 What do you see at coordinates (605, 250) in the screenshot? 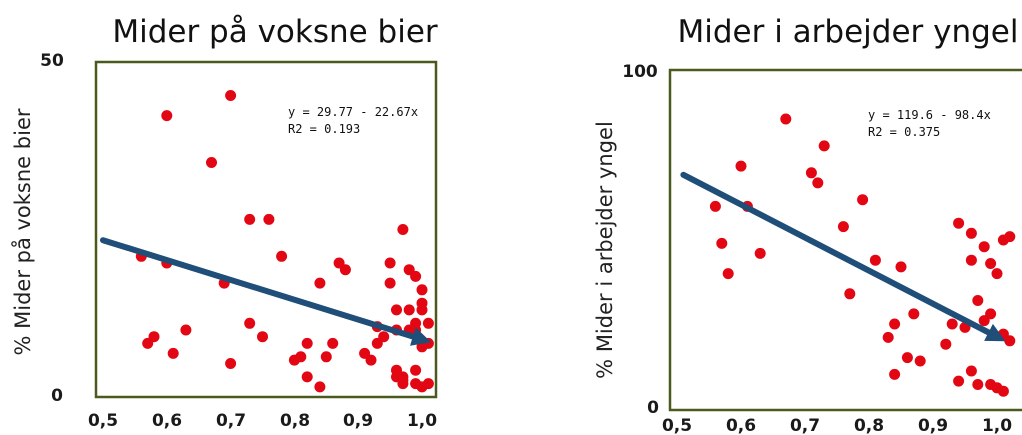
I see `y-axis-label: % Mider i arbejder yngel` at bounding box center [605, 250].